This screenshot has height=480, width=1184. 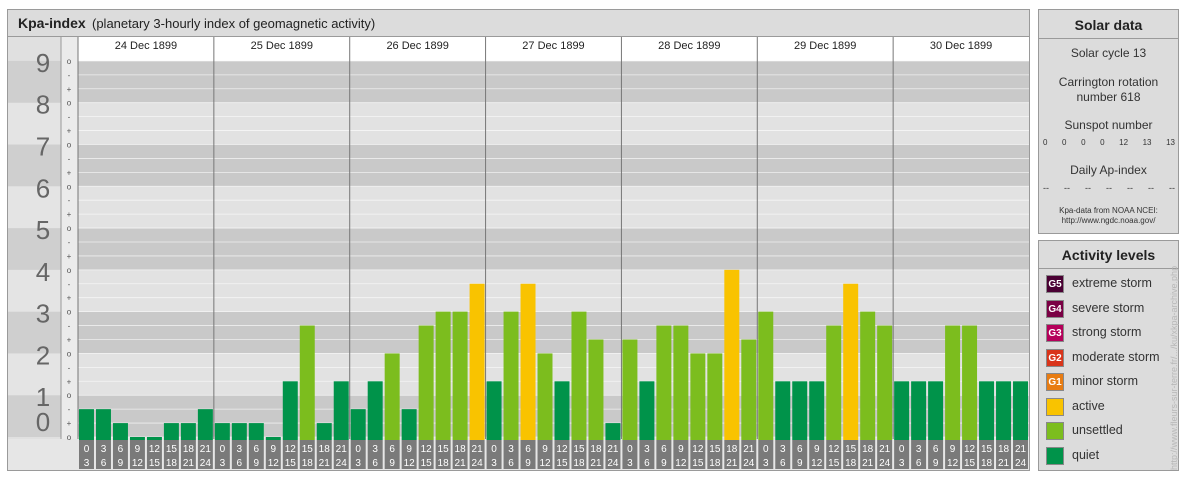 I want to click on carrington-line2: number 618, so click(x=1108, y=97).